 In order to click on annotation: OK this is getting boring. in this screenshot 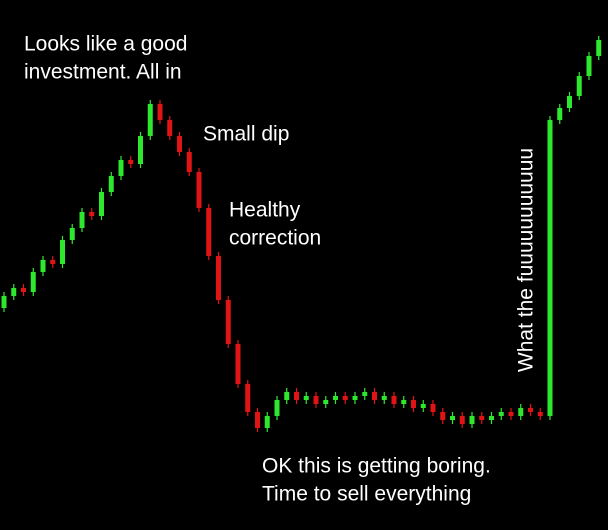, I will do `click(376, 466)`.